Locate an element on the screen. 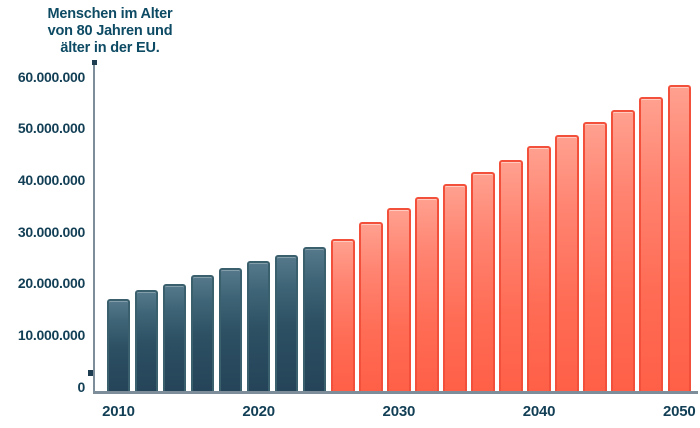 The height and width of the screenshot is (428, 700). y-tick-label-60.000.000: 60.000.000 is located at coordinates (51, 76).